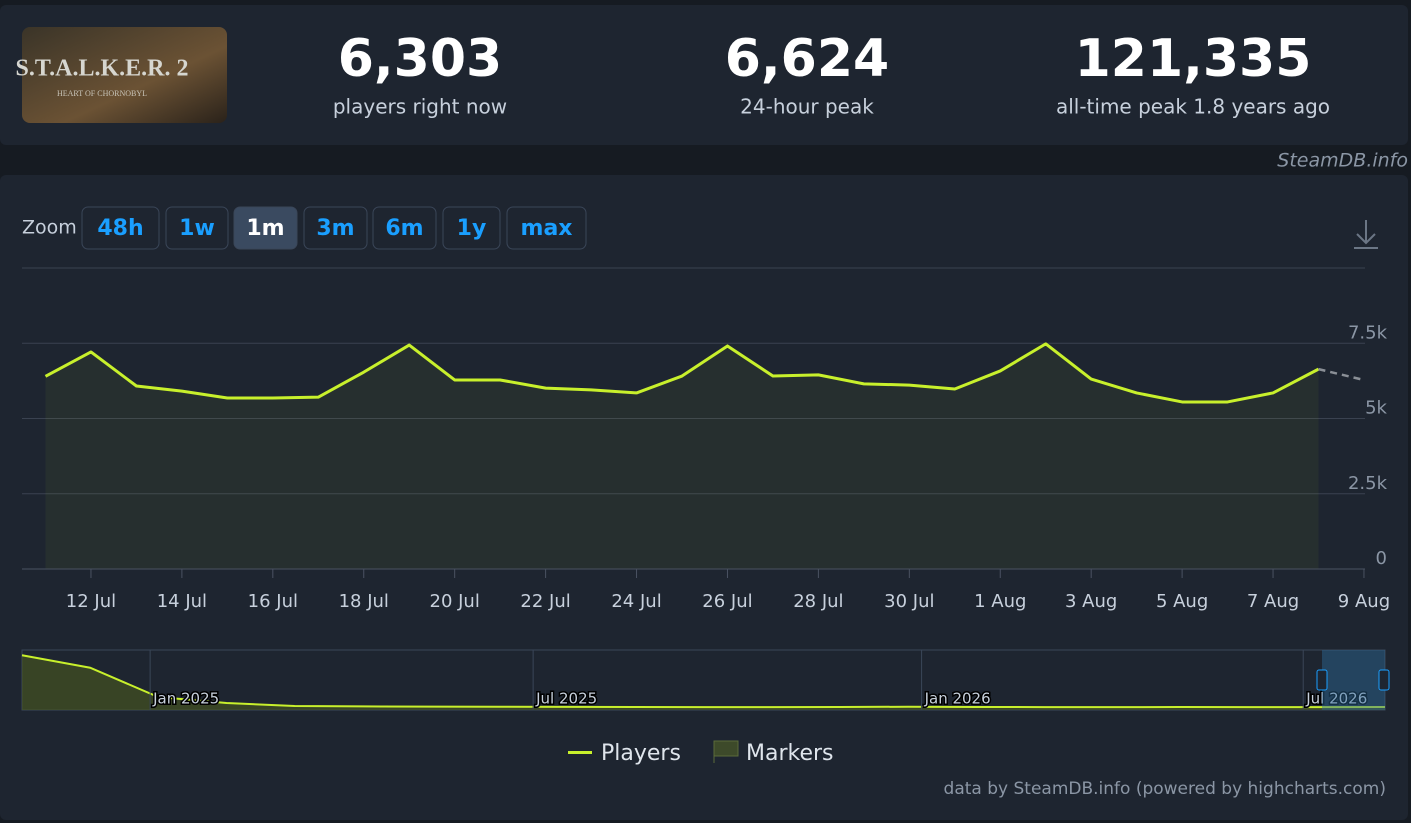 The height and width of the screenshot is (823, 1411). Describe the element at coordinates (807, 107) in the screenshot. I see `stat-label: 24-hour peak` at that location.